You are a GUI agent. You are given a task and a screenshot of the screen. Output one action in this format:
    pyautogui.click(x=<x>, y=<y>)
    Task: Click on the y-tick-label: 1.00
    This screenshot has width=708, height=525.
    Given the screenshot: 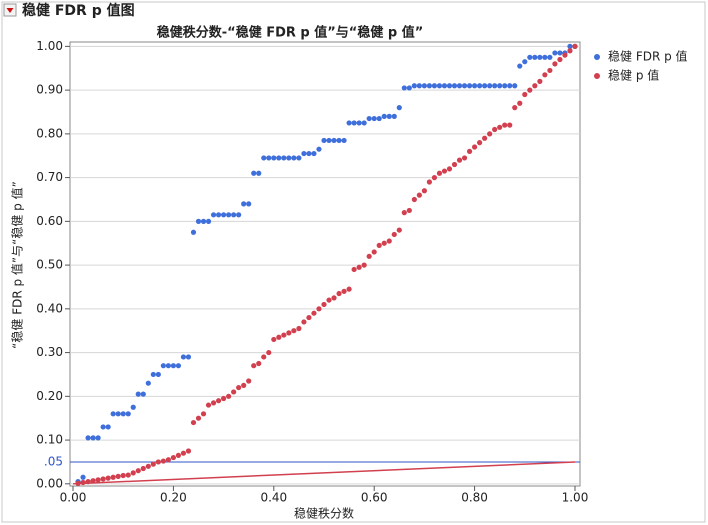 What is the action you would take?
    pyautogui.click(x=49, y=46)
    